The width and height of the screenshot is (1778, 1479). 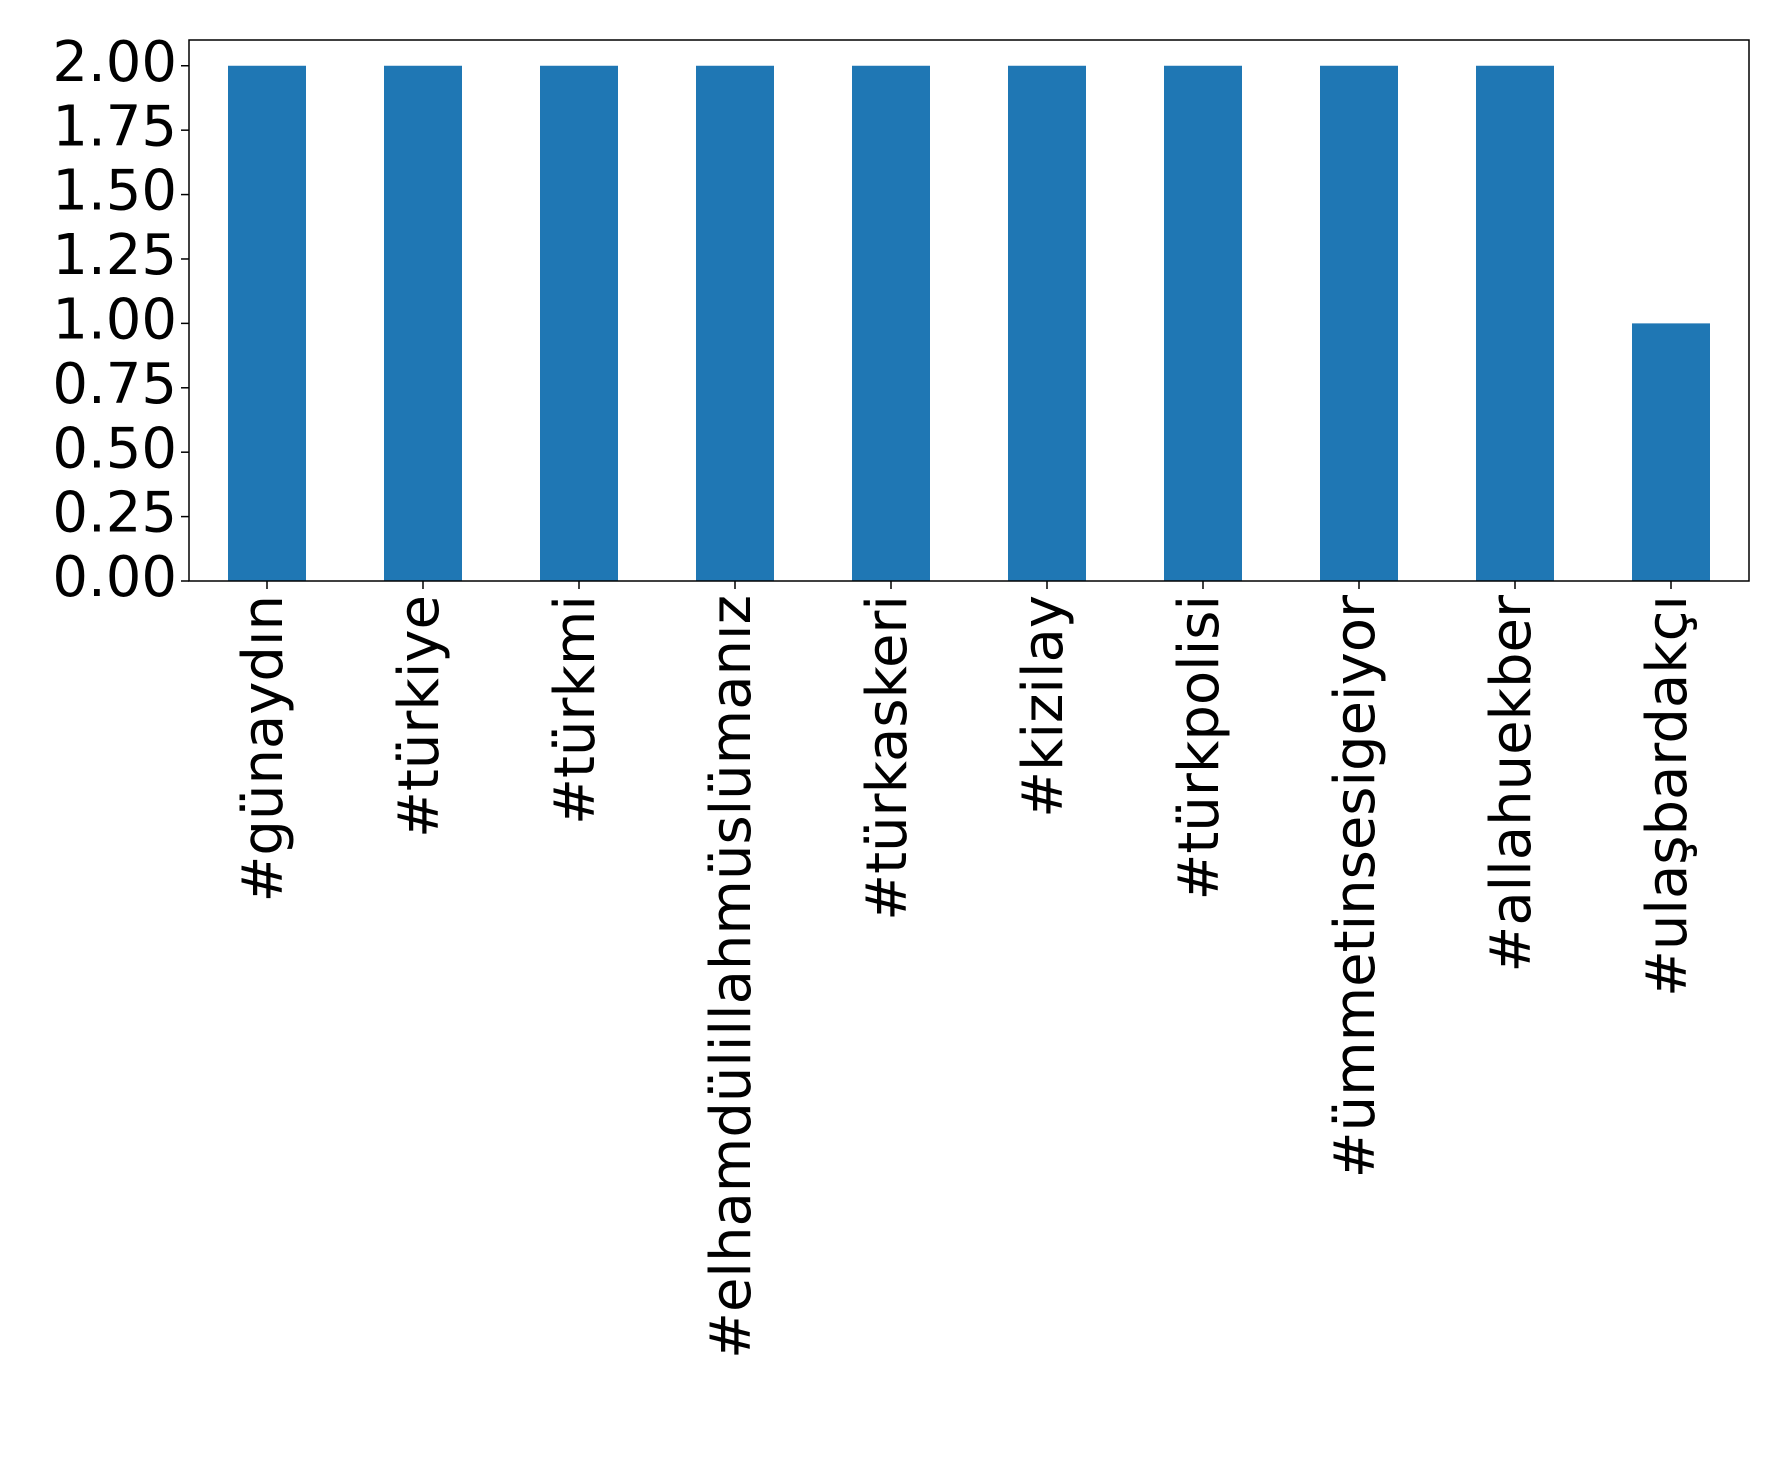 What do you see at coordinates (114, 255) in the screenshot?
I see `y-tick-label: 1.25` at bounding box center [114, 255].